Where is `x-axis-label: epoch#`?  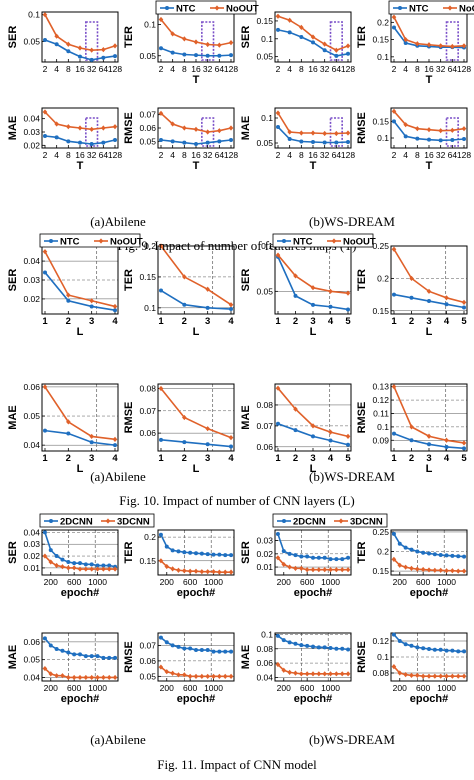
x-axis-label: epoch# is located at coordinates (429, 699).